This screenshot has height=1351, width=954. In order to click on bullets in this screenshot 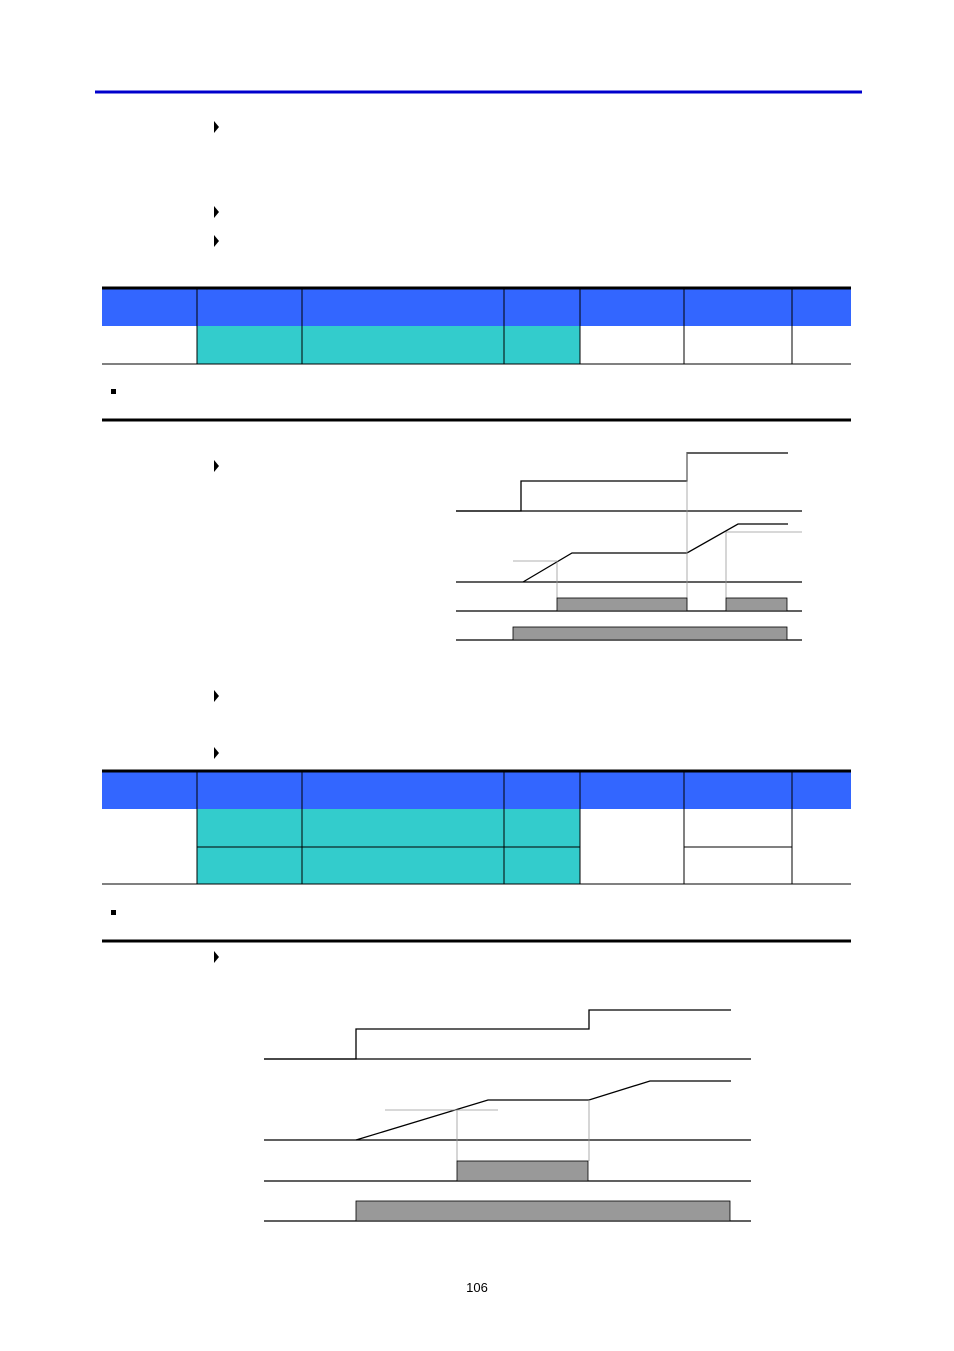, I will do `click(165, 542)`.